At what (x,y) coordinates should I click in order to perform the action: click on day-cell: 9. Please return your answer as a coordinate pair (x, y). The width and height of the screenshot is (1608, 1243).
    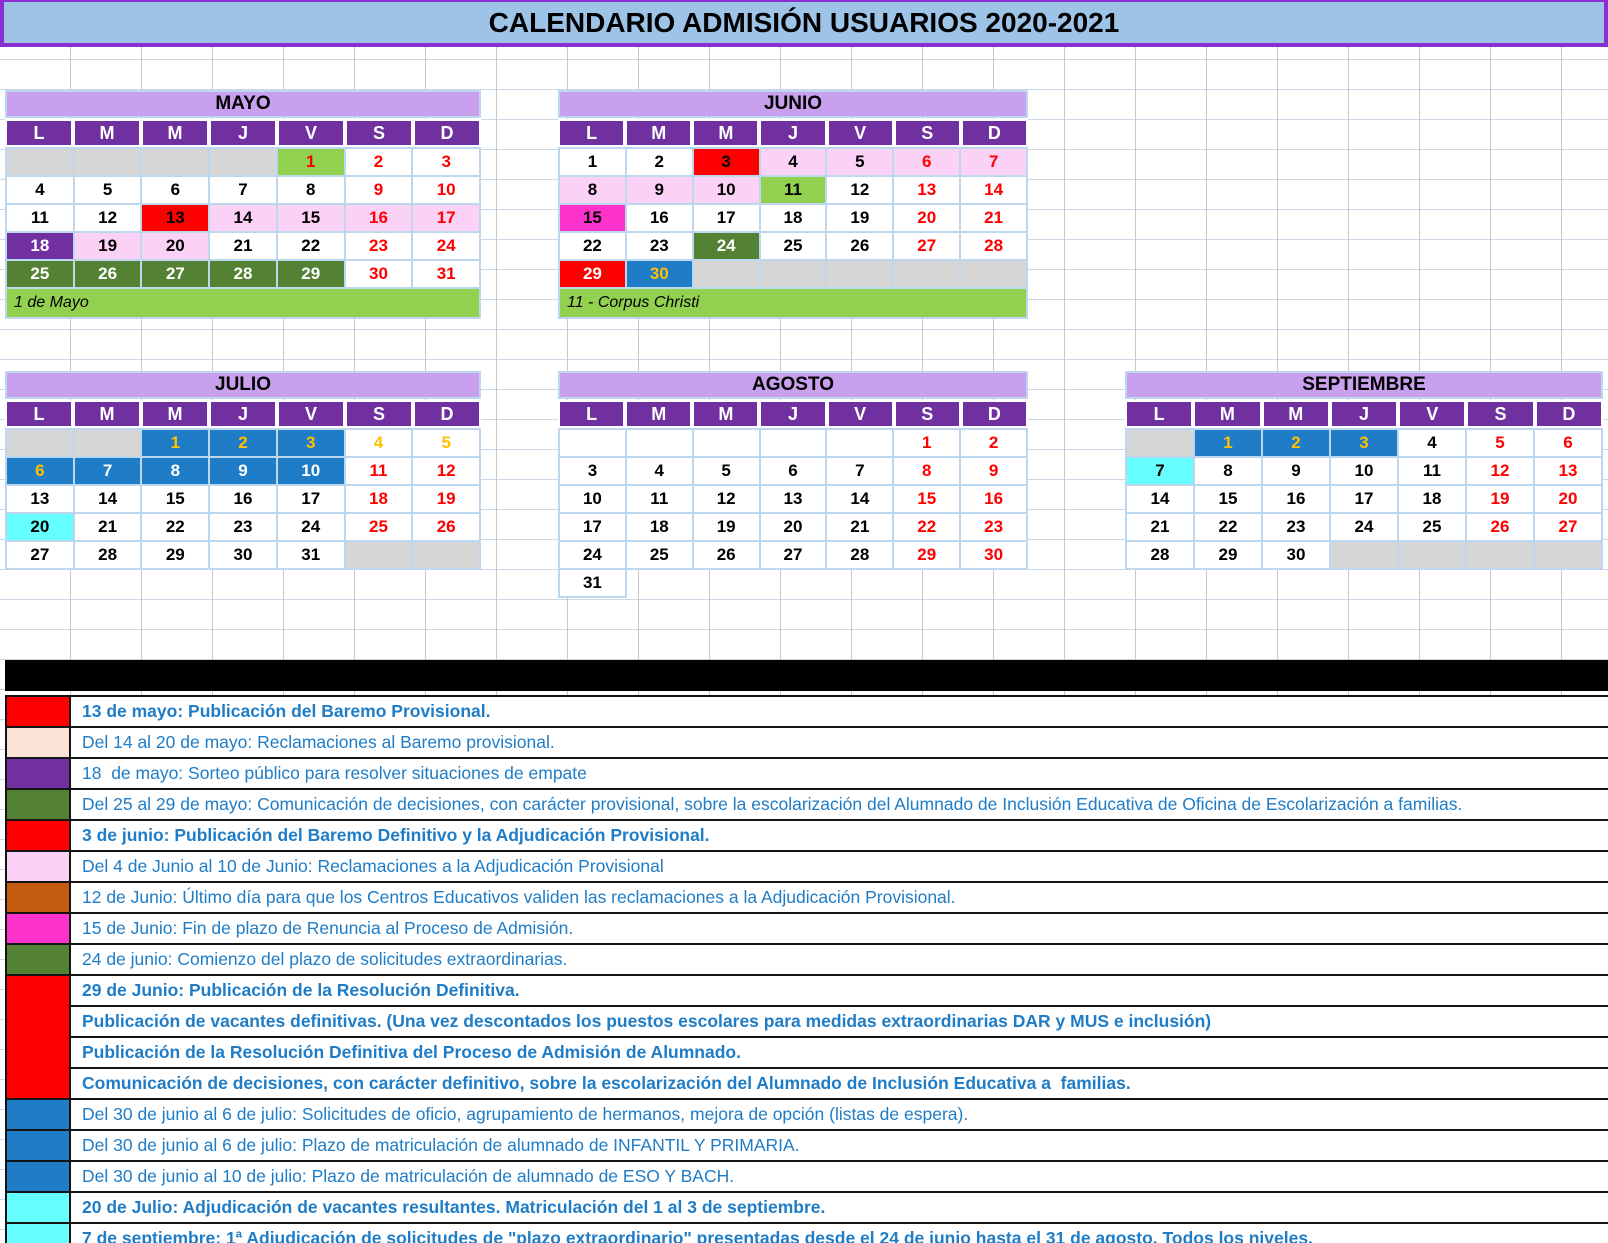
    Looking at the image, I should click on (659, 190).